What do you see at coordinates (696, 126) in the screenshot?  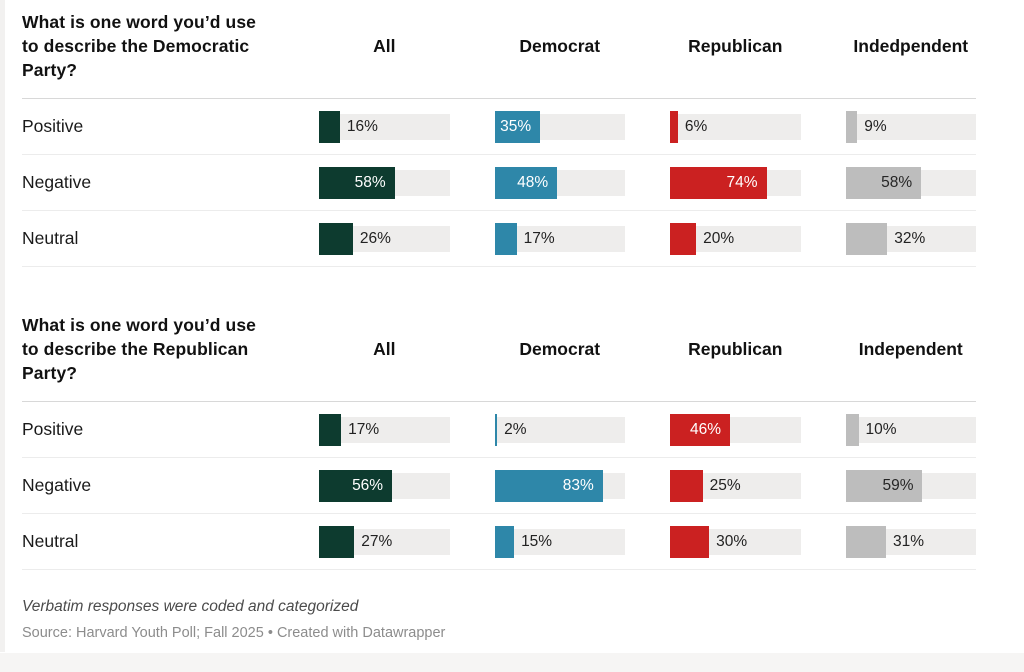 I see `bar-value-label: 6%` at bounding box center [696, 126].